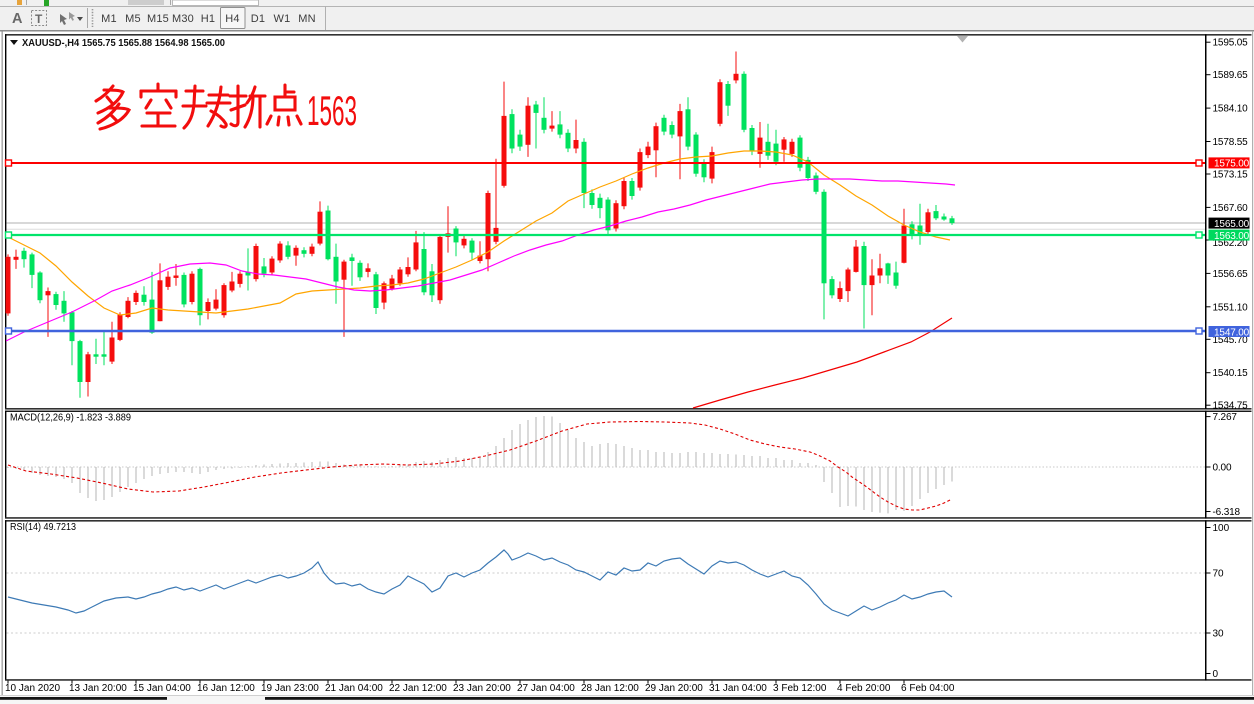 This screenshot has width=1254, height=704. I want to click on svg-text: 1575.00, so click(1232, 164).